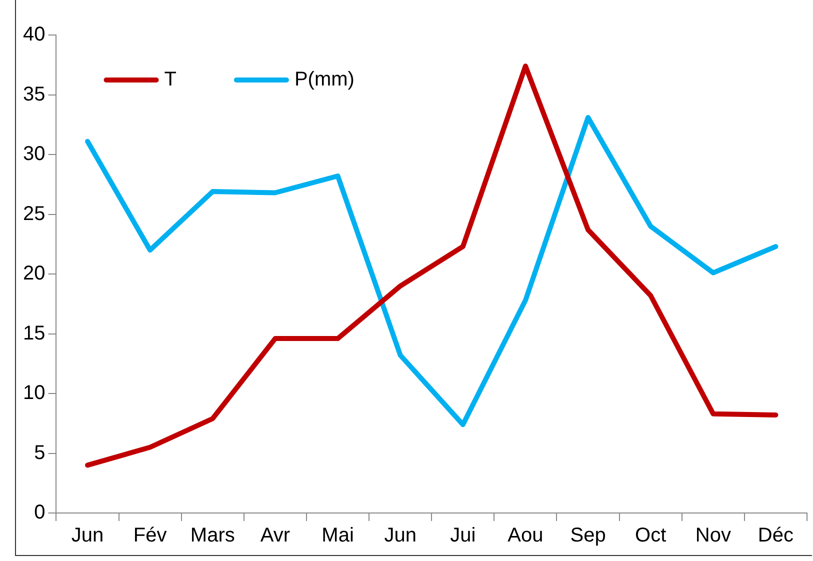  What do you see at coordinates (34, 213) in the screenshot?
I see `y-tick-label: 25` at bounding box center [34, 213].